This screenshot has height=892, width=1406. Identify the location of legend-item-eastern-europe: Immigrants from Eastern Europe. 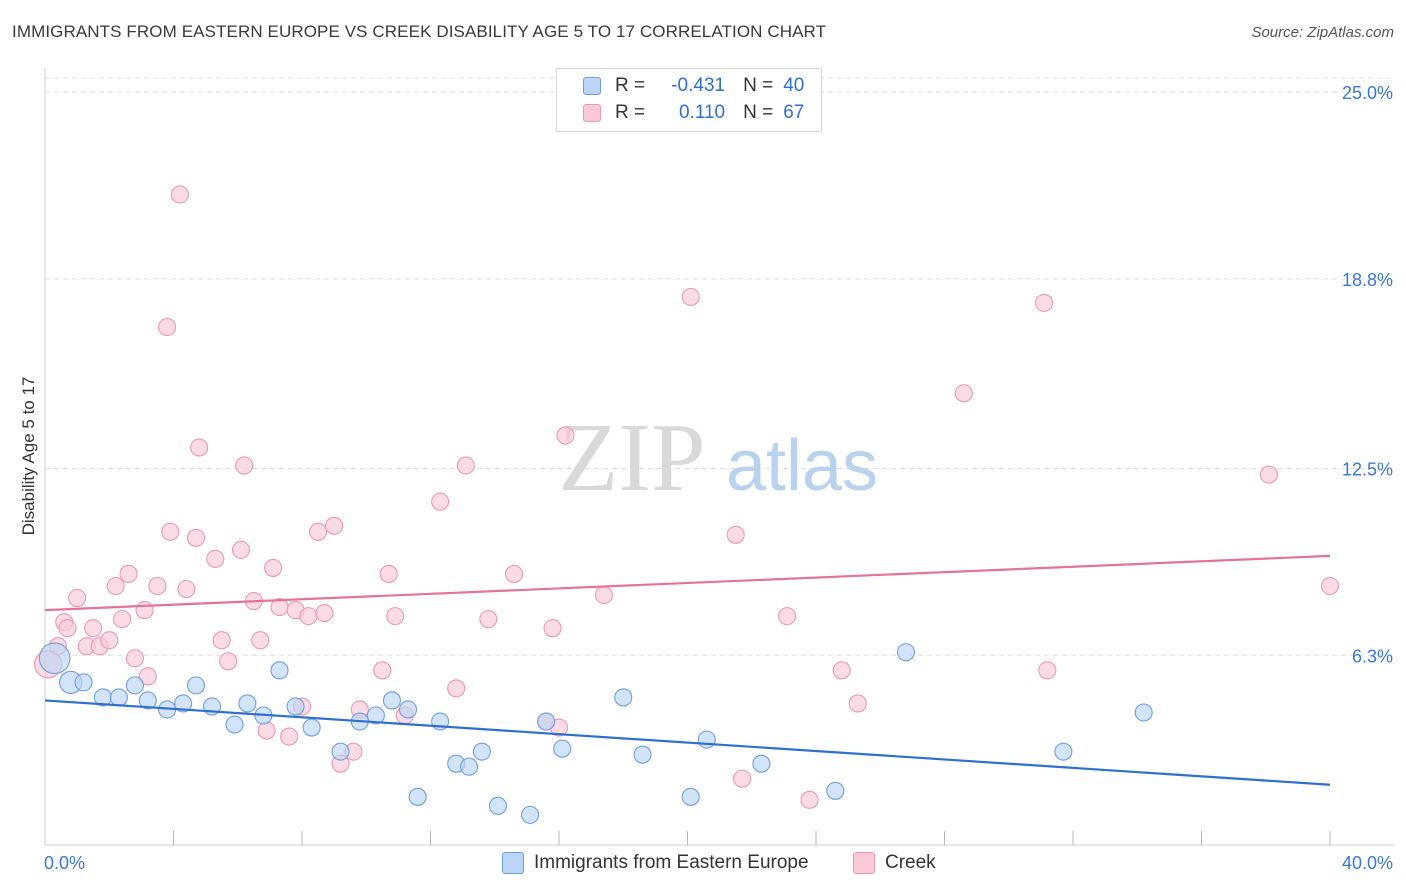
(655, 863).